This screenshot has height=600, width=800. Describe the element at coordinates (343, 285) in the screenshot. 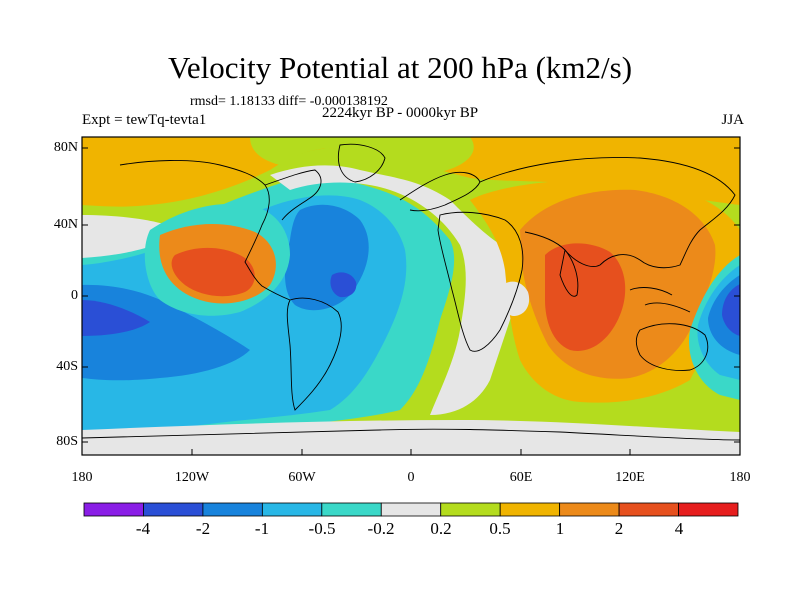

I see `contour-west-darkblue` at that location.